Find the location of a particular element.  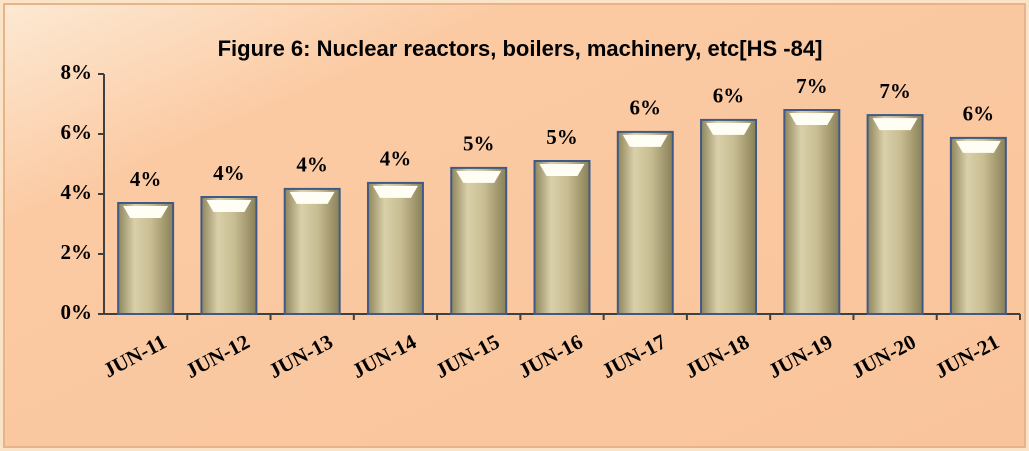

y-tick-label: 6% is located at coordinates (77, 132).